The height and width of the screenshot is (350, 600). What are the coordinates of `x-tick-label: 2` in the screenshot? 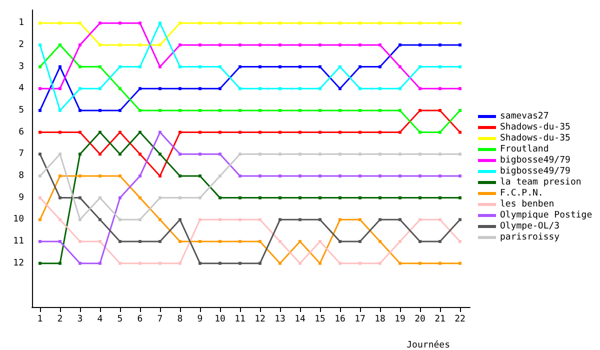 It's located at (60, 319).